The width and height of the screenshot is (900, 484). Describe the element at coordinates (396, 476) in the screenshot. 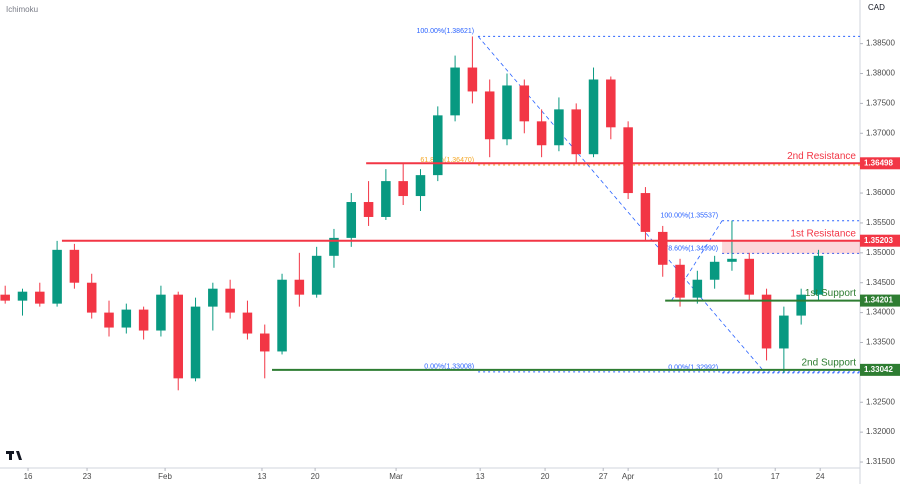

I see `x-tick-label: Mar` at that location.